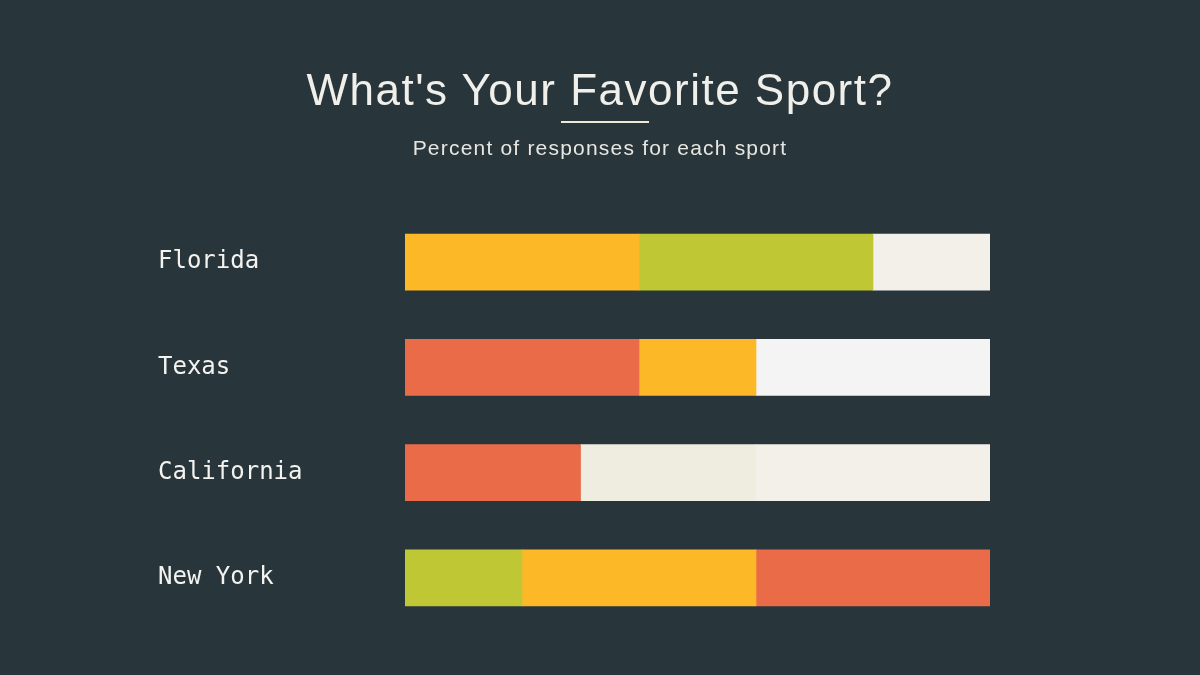  Describe the element at coordinates (216, 576) in the screenshot. I see `y-tick-label: New York` at that location.